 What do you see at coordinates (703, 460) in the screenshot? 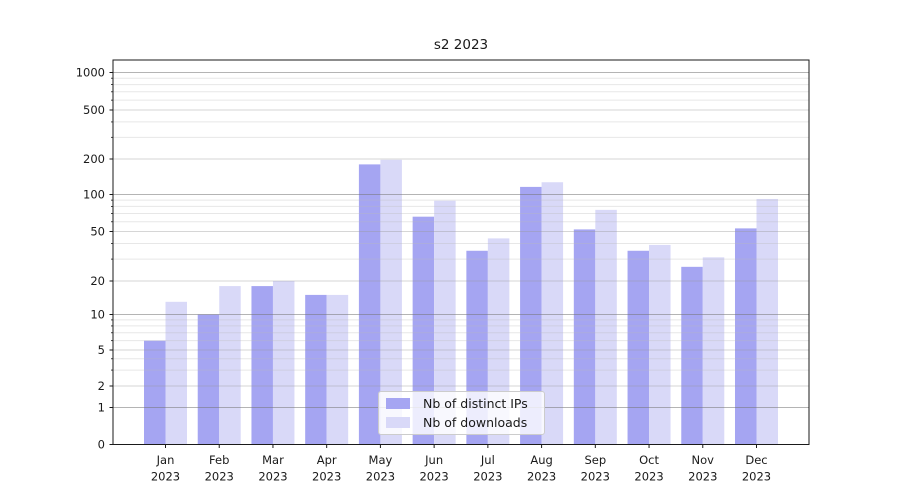
I see `x-tick-label-month: Nov` at bounding box center [703, 460].